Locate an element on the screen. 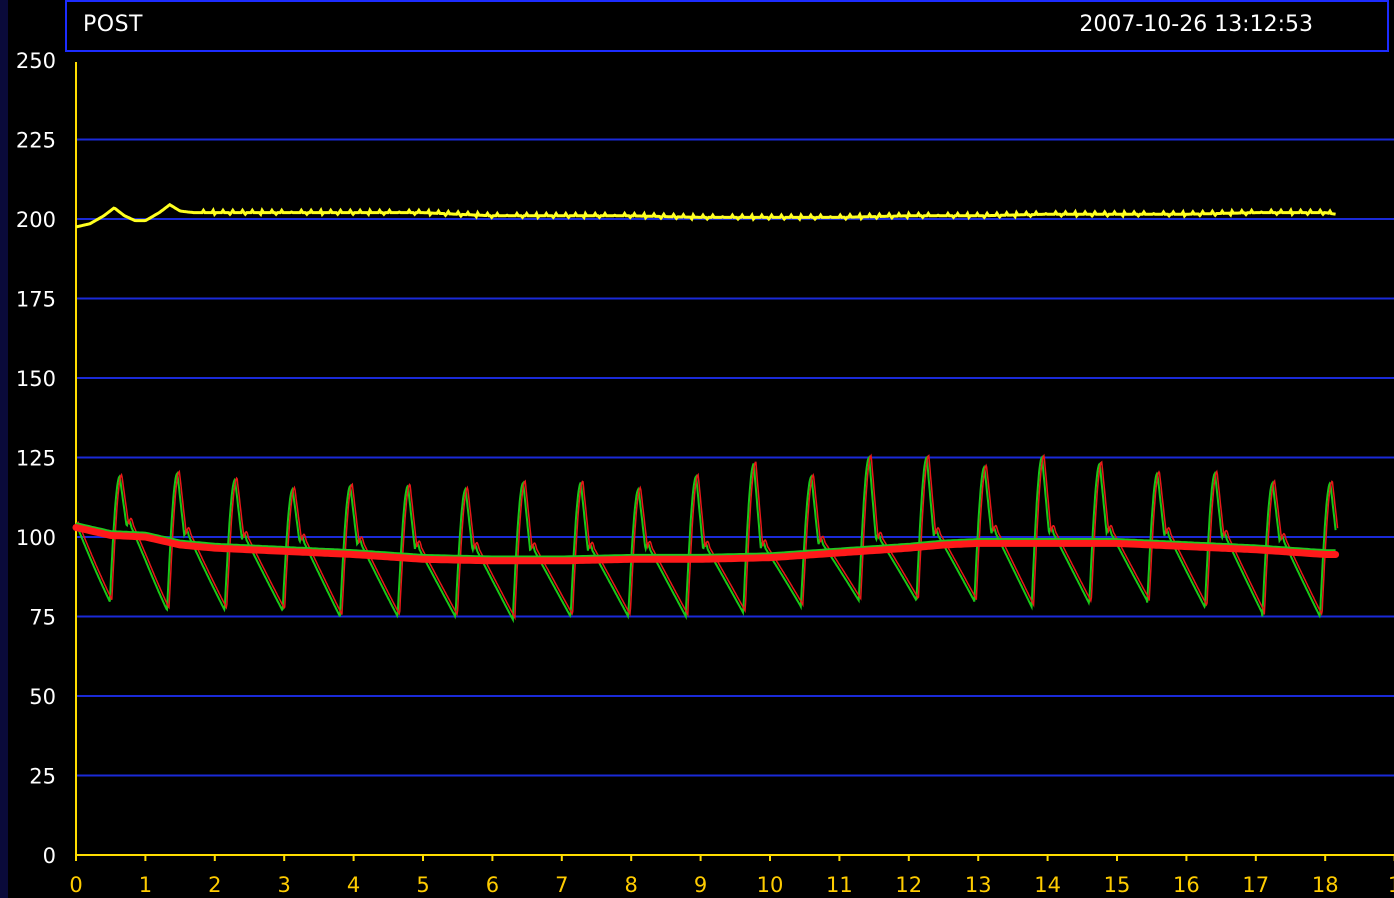 Image resolution: width=1394 pixels, height=898 pixels. x-tick-label-15: 15 is located at coordinates (1117, 885).